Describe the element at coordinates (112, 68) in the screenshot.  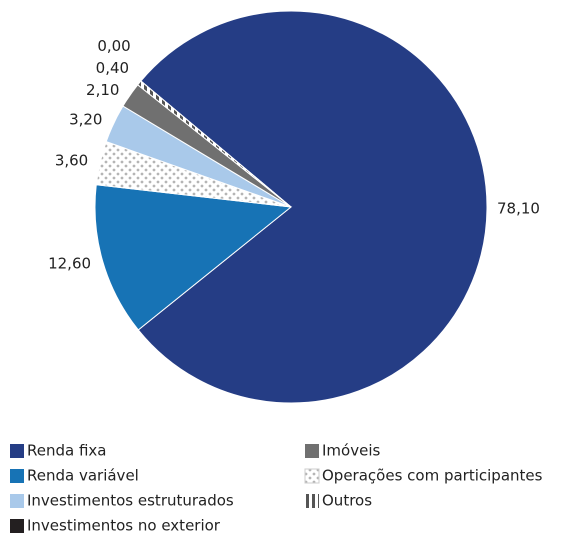
I see `data-label: 0,40` at that location.